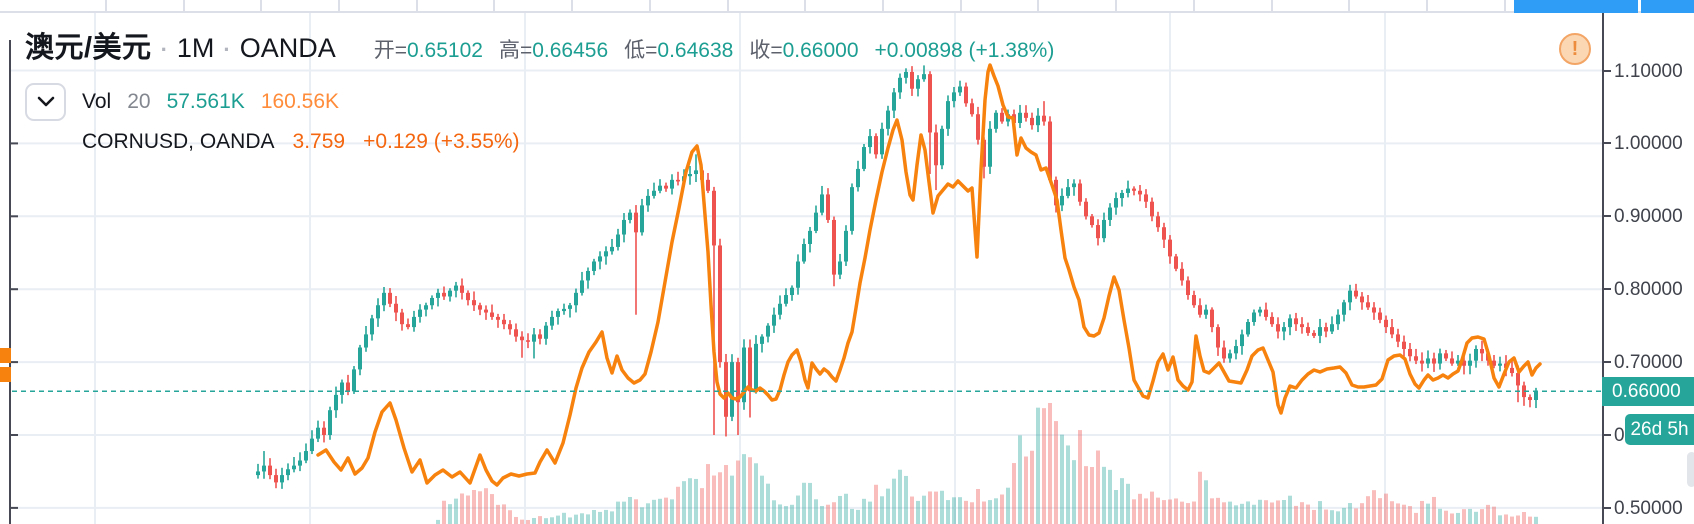 The width and height of the screenshot is (1694, 524). What do you see at coordinates (88, 48) in the screenshot?
I see `symbol-title: 澳元/美元` at bounding box center [88, 48].